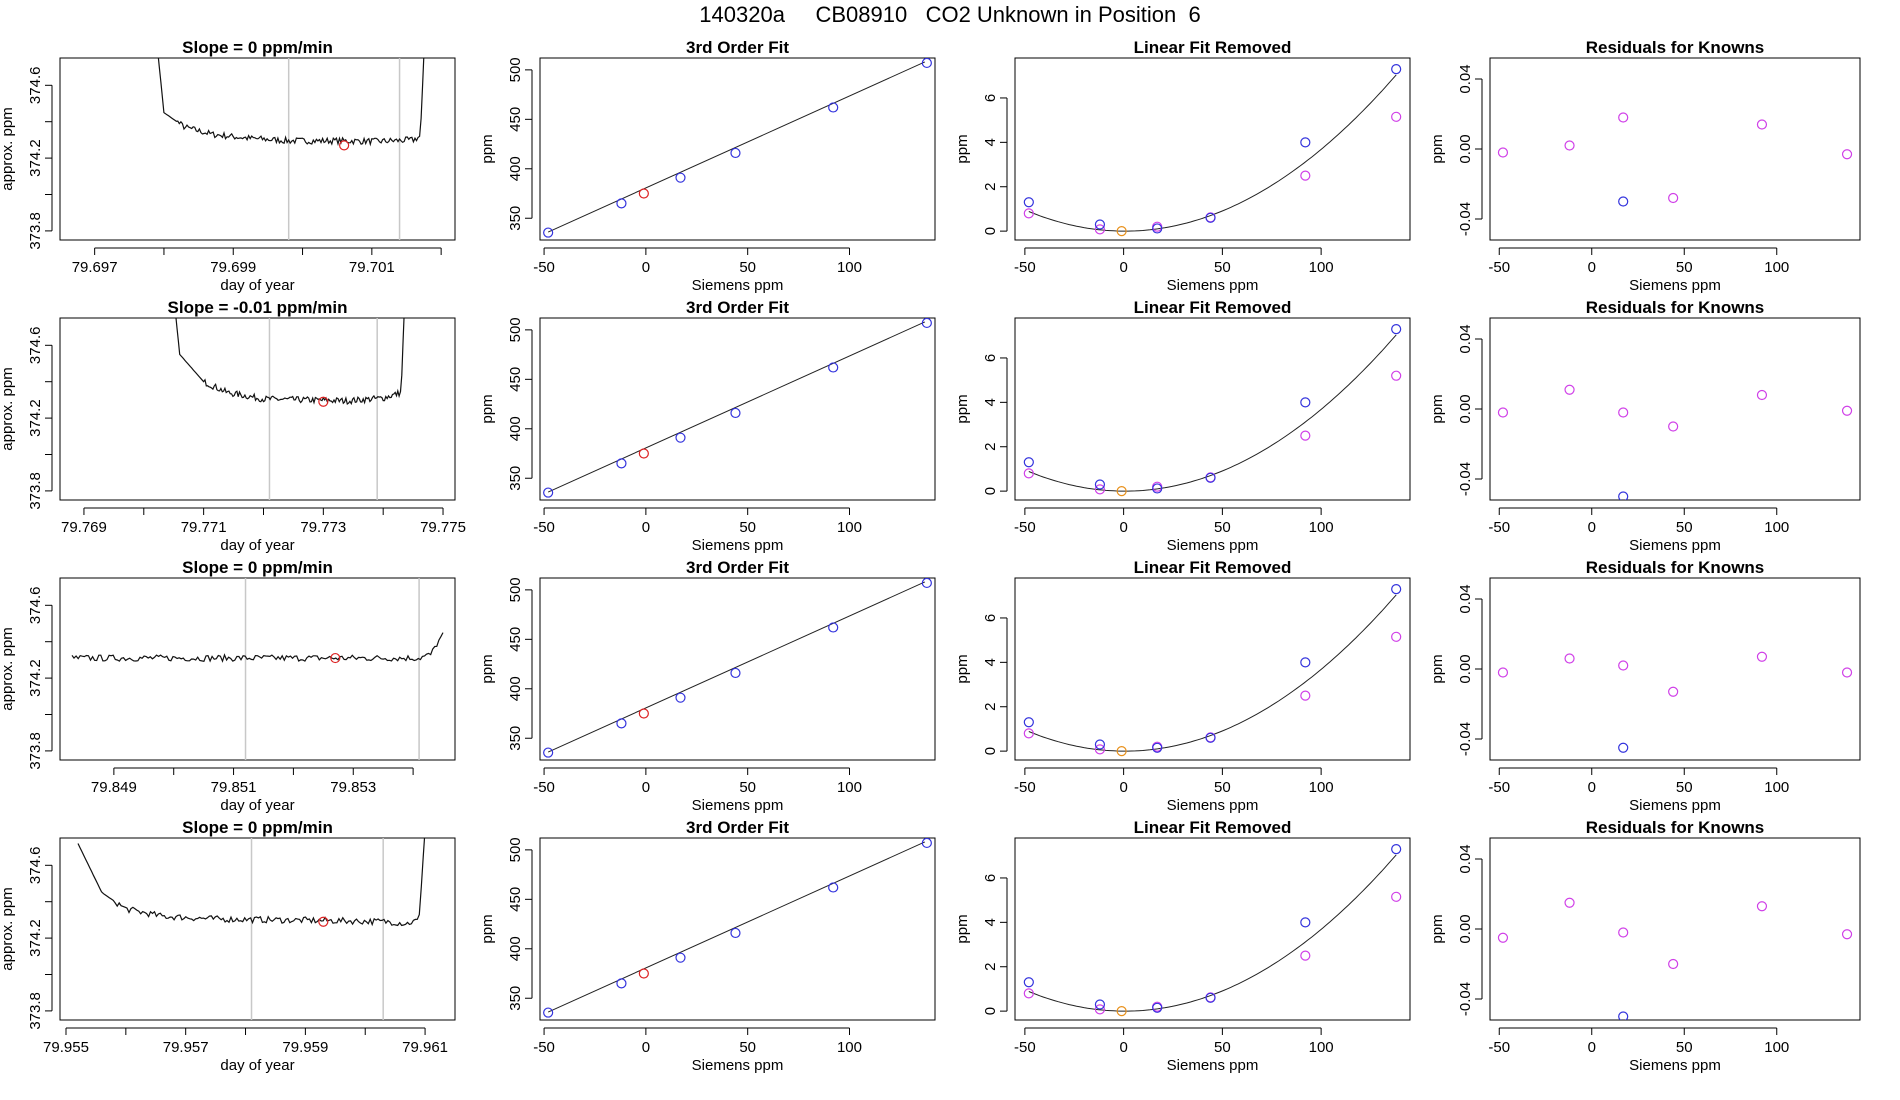 This screenshot has height=1100, width=1900. Describe the element at coordinates (35, 606) in the screenshot. I see `y-tick-label: 374.6` at that location.